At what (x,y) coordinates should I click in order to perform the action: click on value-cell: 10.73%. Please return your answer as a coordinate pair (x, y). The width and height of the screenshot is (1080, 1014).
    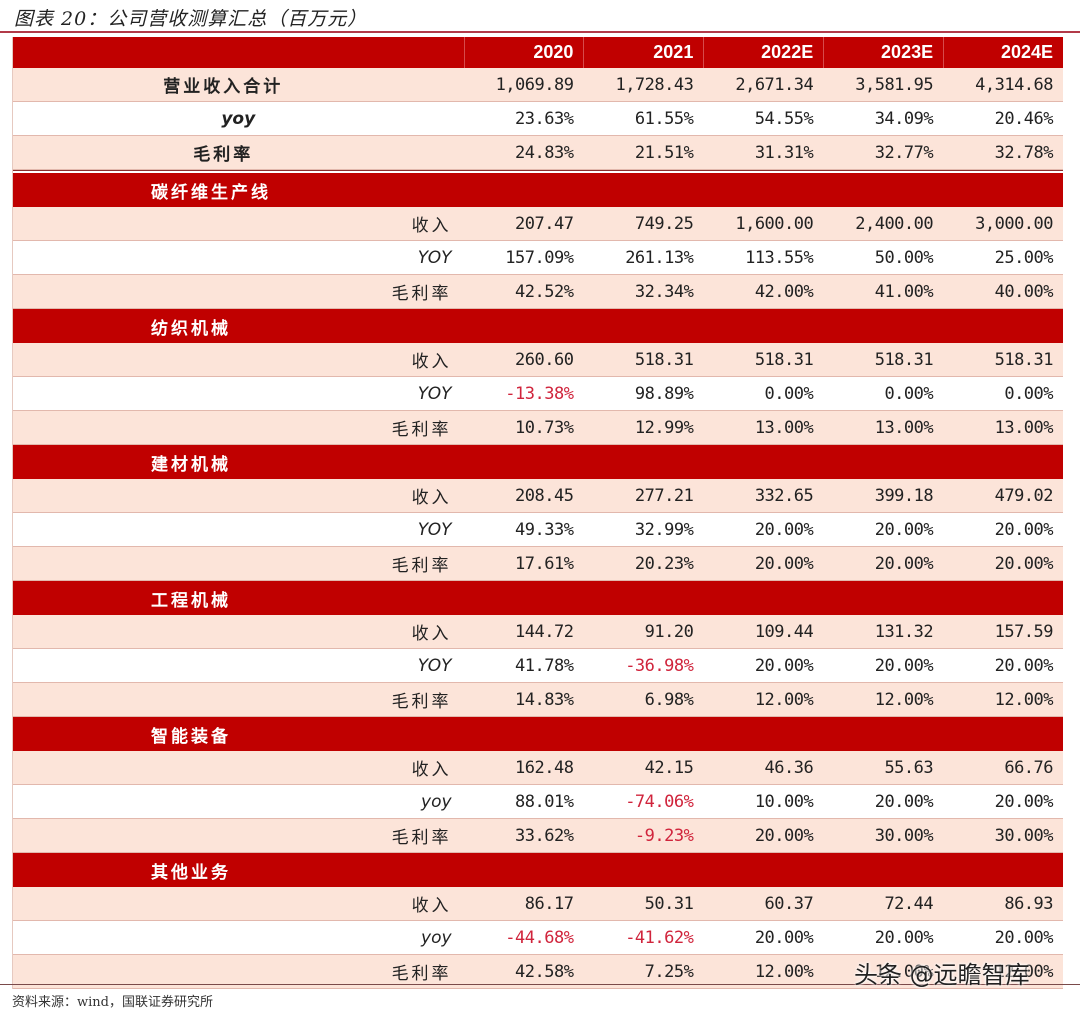
    Looking at the image, I should click on (544, 427).